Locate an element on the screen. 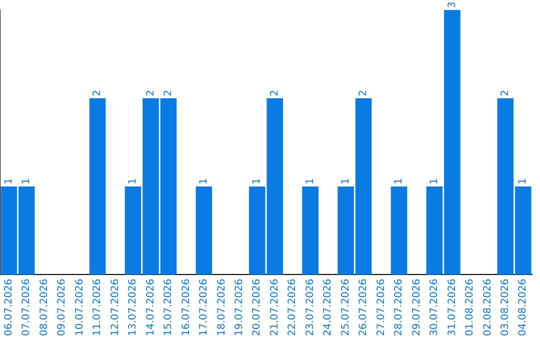 This screenshot has height=340, width=540. x-tick-label: 03.08.2026 is located at coordinates (505, 307).